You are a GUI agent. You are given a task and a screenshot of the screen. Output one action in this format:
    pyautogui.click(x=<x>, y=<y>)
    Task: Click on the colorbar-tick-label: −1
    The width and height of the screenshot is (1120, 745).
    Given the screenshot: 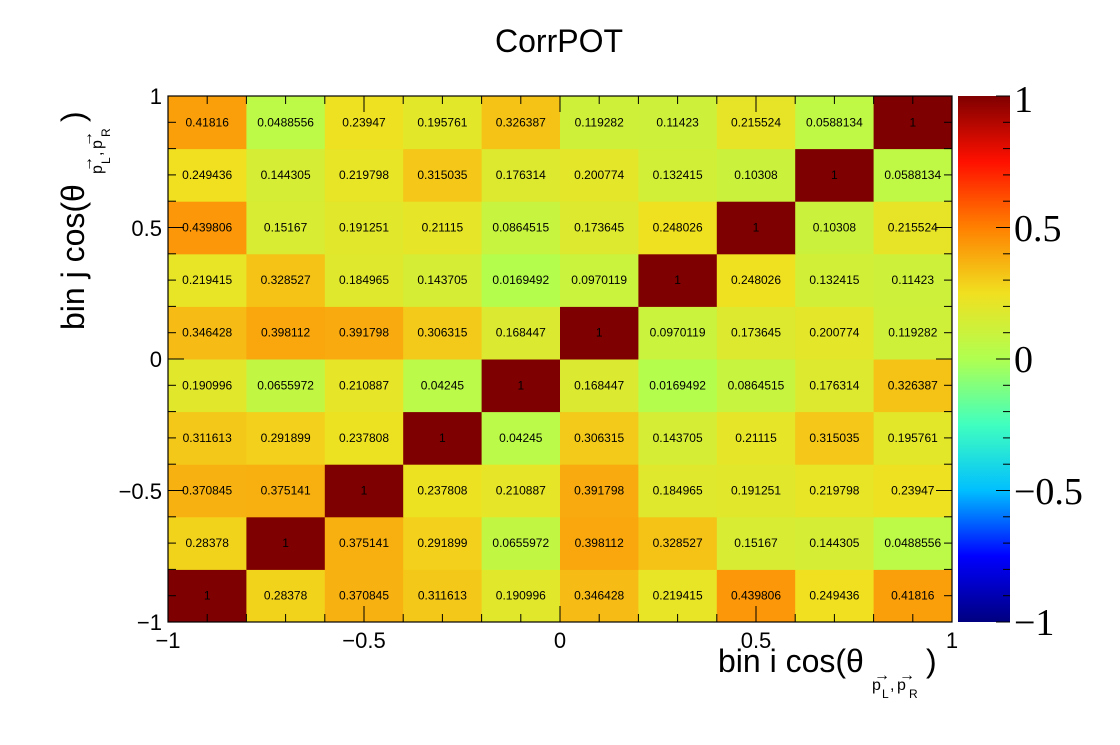 What is the action you would take?
    pyautogui.click(x=1034, y=623)
    